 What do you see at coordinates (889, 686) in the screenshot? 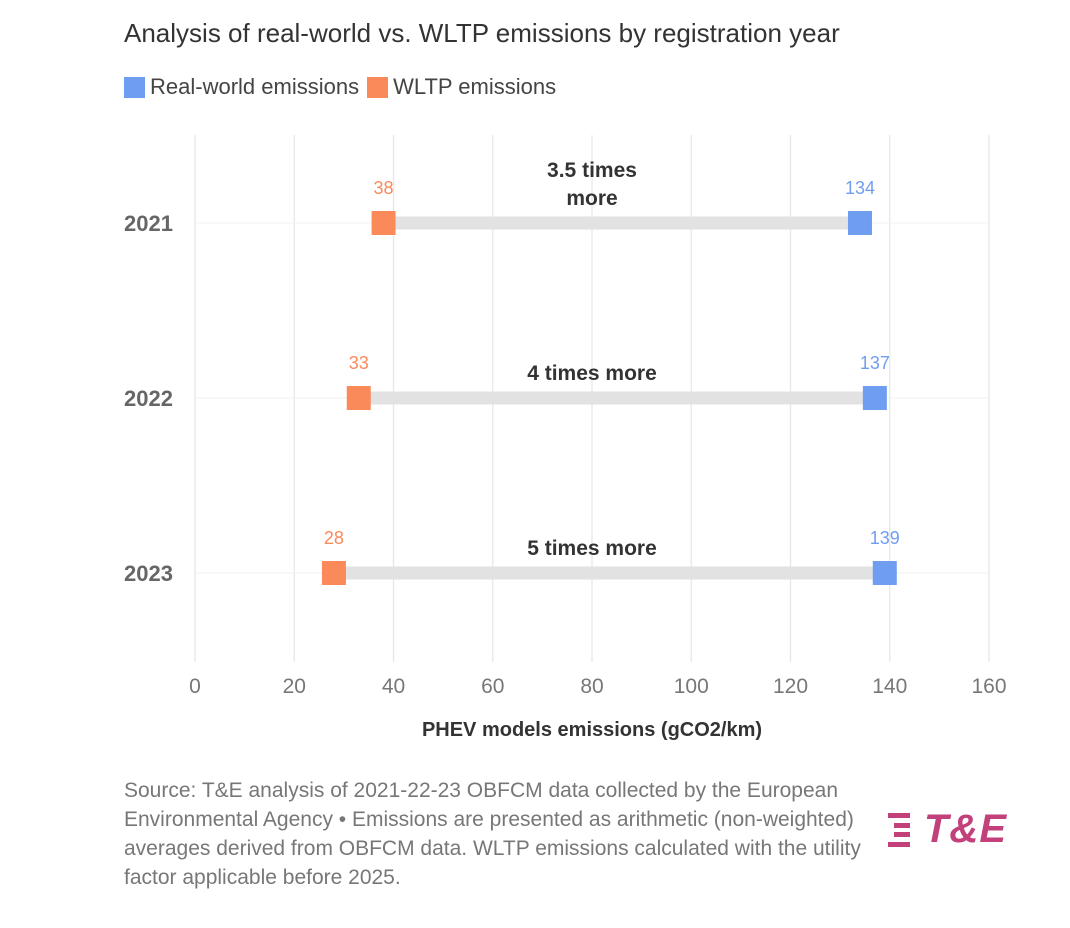
I see `x-tick-label: 140` at bounding box center [889, 686].